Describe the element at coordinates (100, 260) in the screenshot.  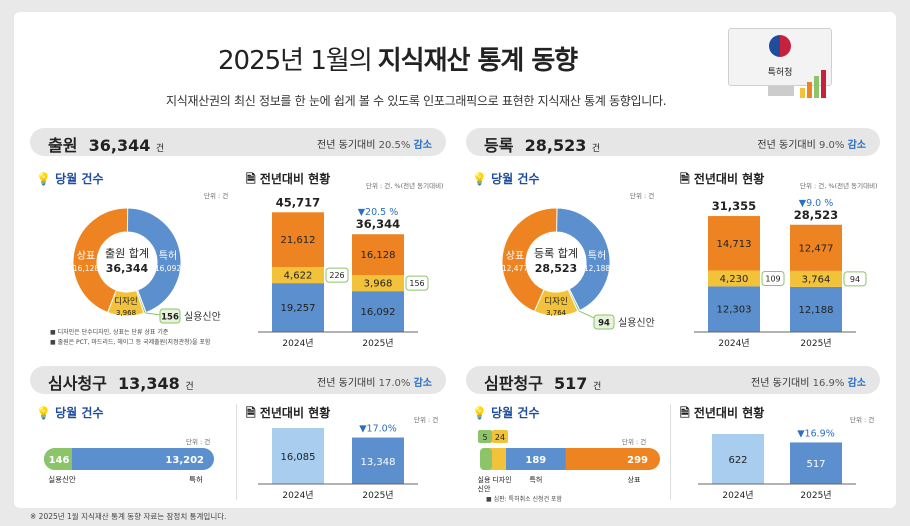
I see `application-donut-slice-상표` at that location.